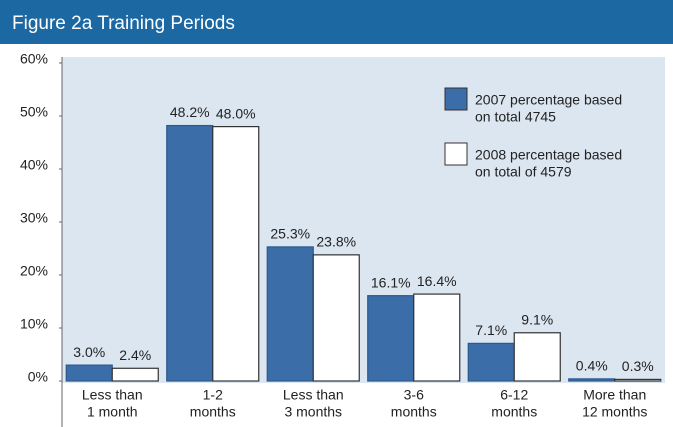  I want to click on legend-label: 2008 percentage based, so click(548, 155).